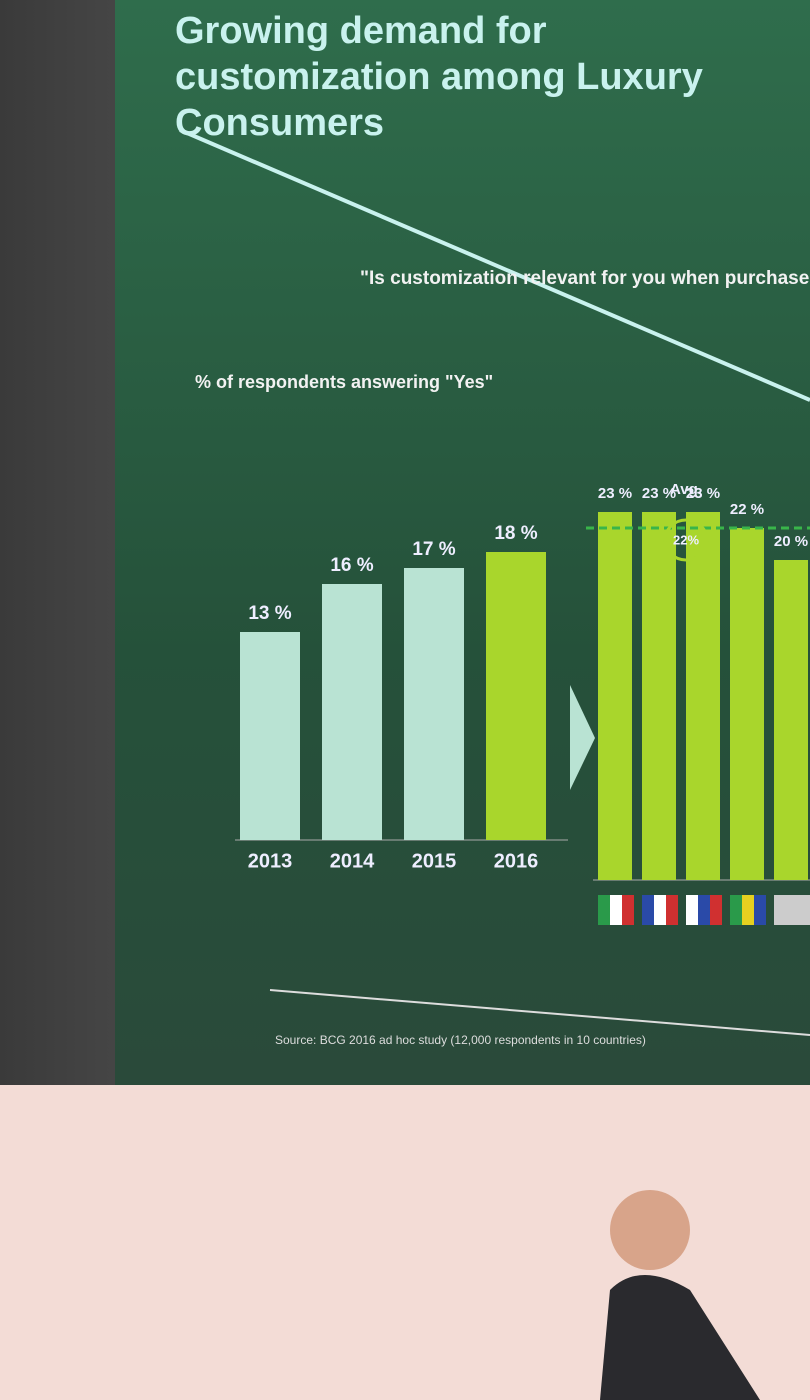  Describe the element at coordinates (791, 541) in the screenshot. I see `value-label: 20 %` at that location.